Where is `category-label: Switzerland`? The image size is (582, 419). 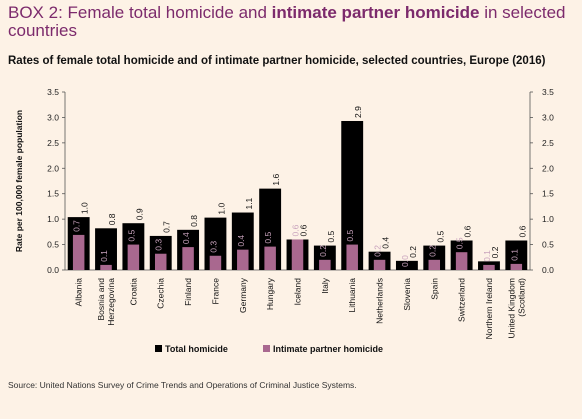
category-label: Switzerland is located at coordinates (462, 300).